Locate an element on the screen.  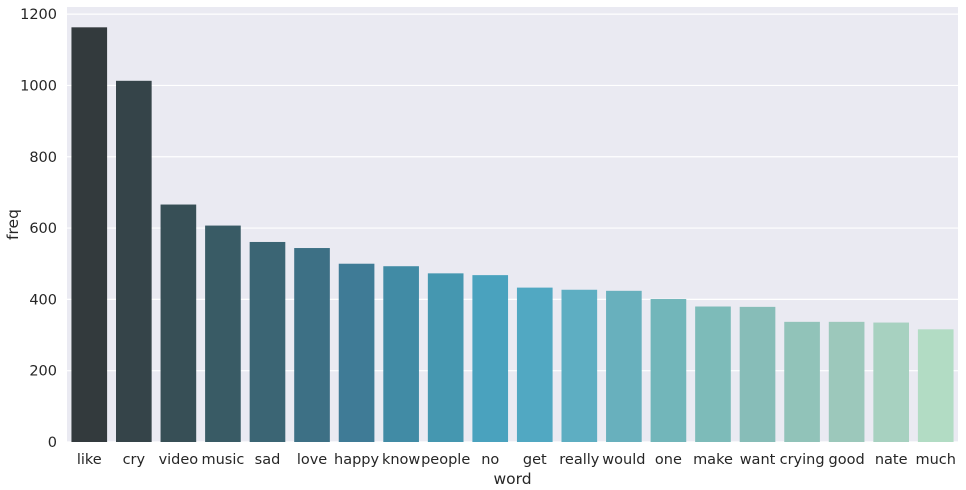
bar-really is located at coordinates (579, 365).